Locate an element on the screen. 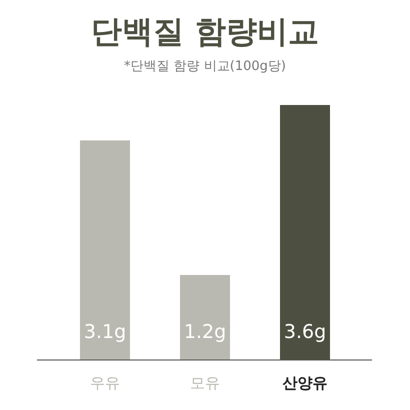 The height and width of the screenshot is (410, 410). chart-subtitle: *단백질 함량 비교(100g당) is located at coordinates (205, 66).